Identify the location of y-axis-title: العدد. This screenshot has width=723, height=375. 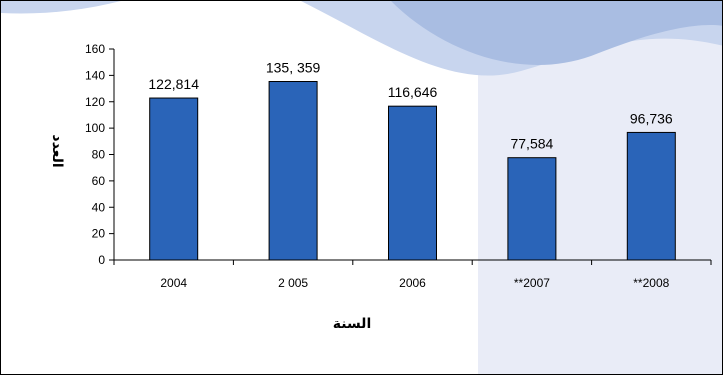
(57, 150).